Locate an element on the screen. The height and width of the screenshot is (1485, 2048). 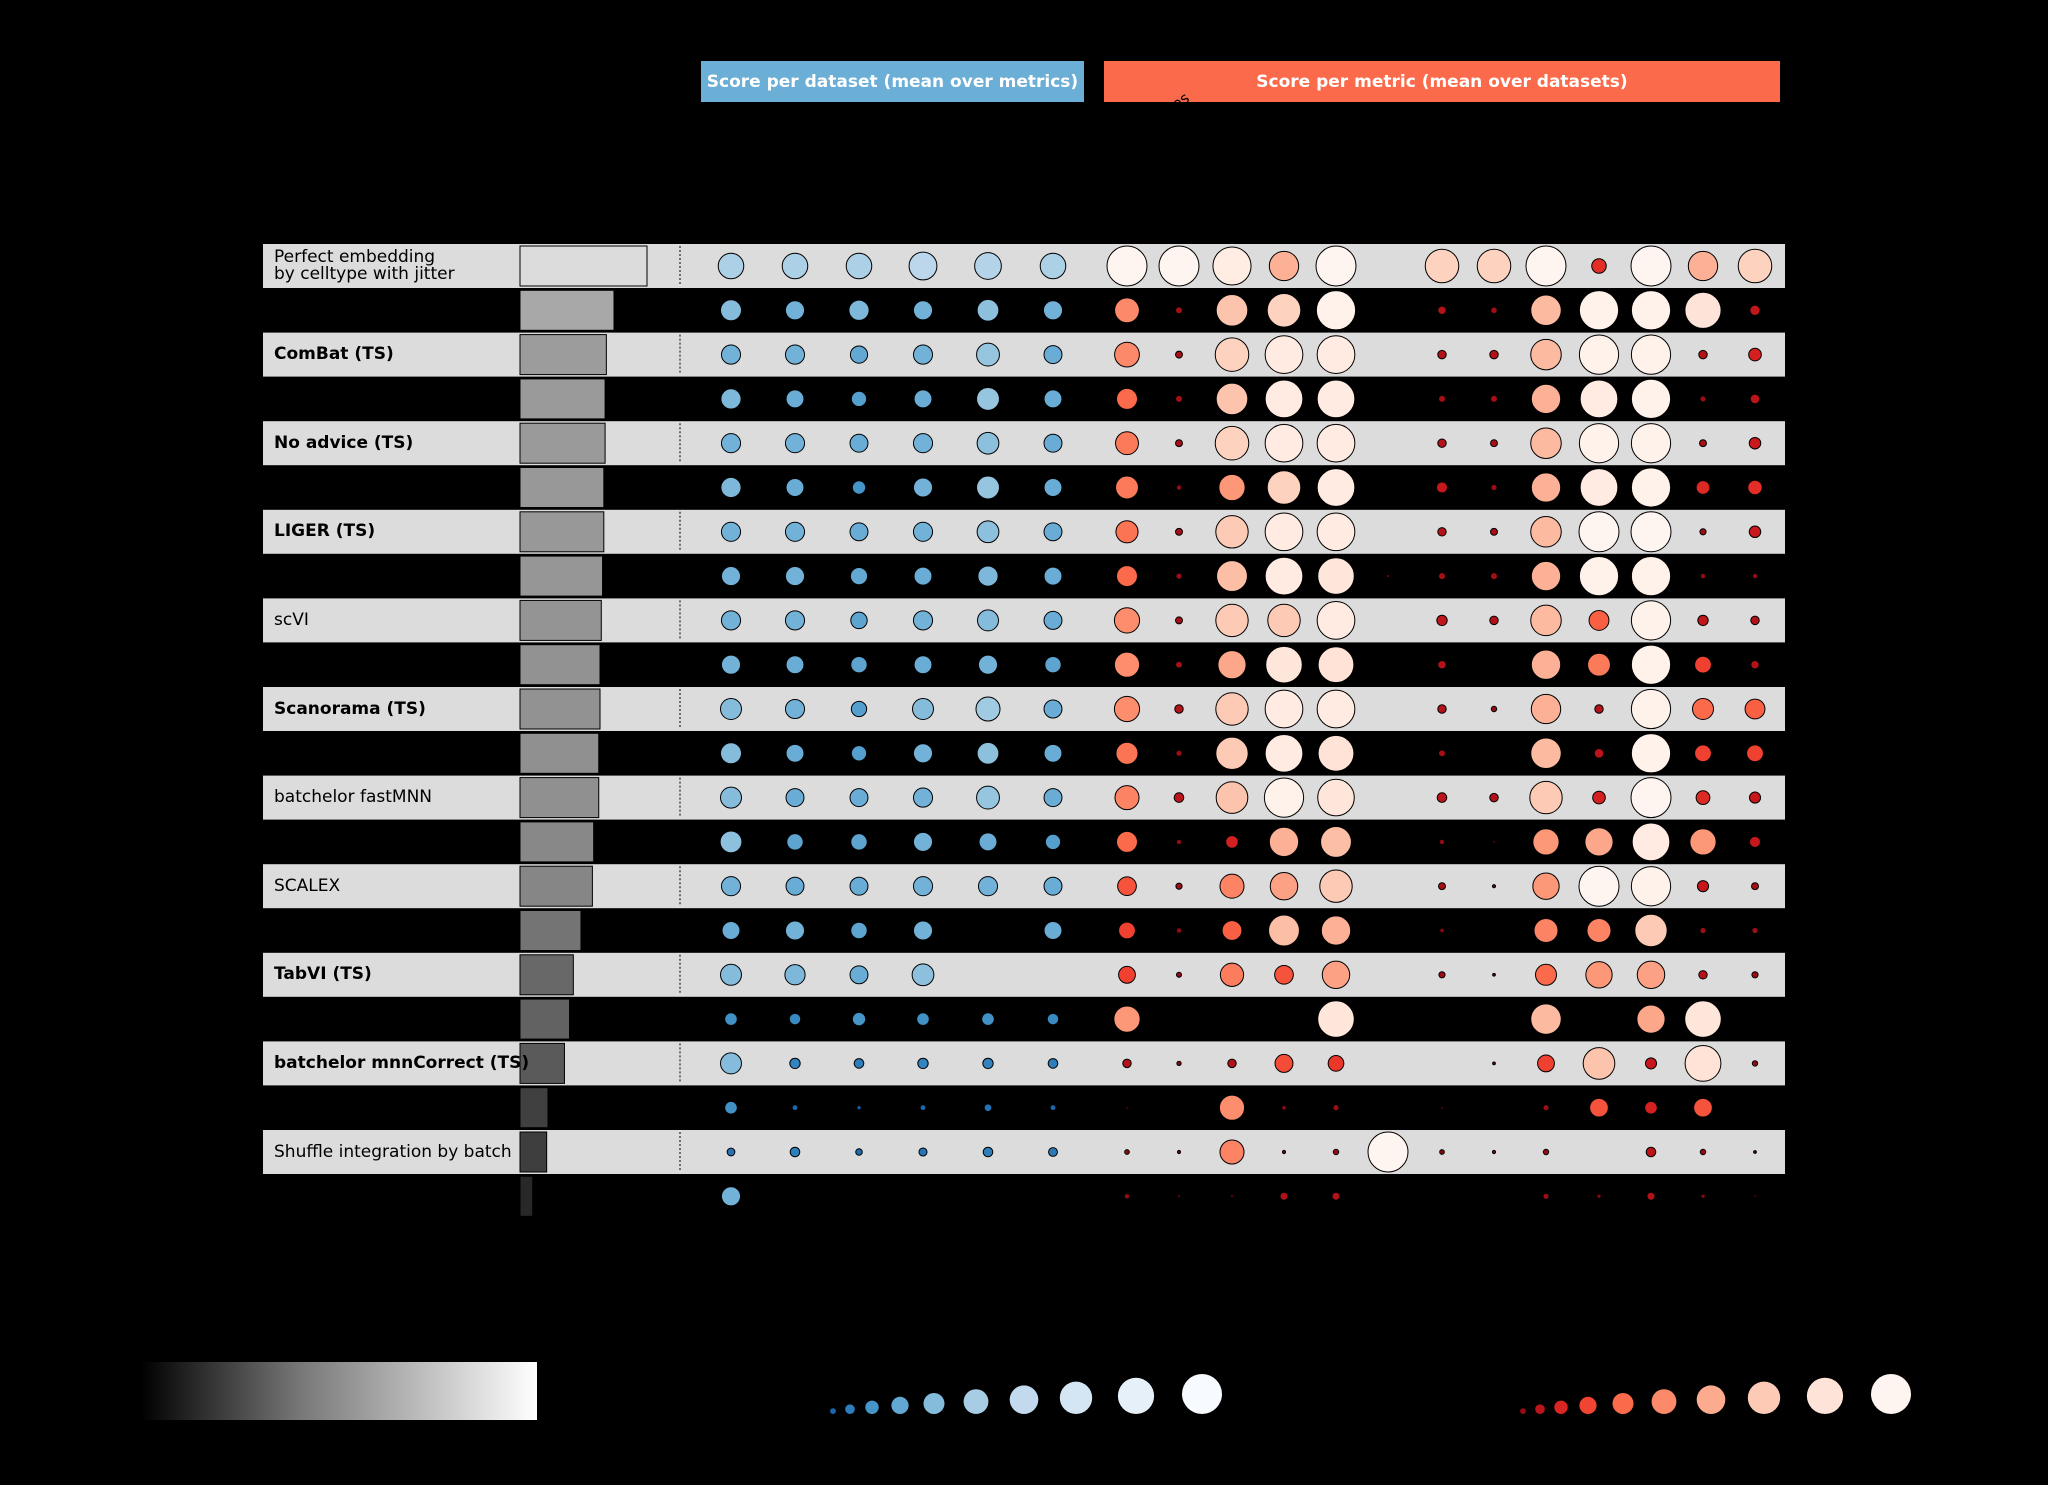
metric-group-header: Score per metric (mean over datasets) is located at coordinates (1442, 81).